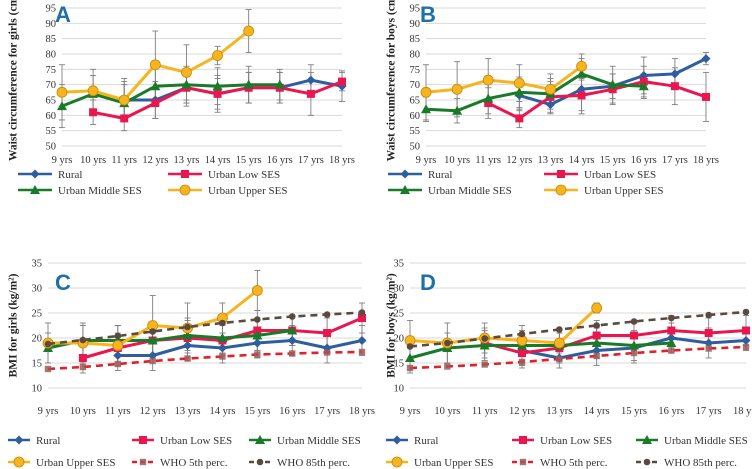 The width and height of the screenshot is (752, 469). I want to click on y-tick-label: 80, so click(415, 55).